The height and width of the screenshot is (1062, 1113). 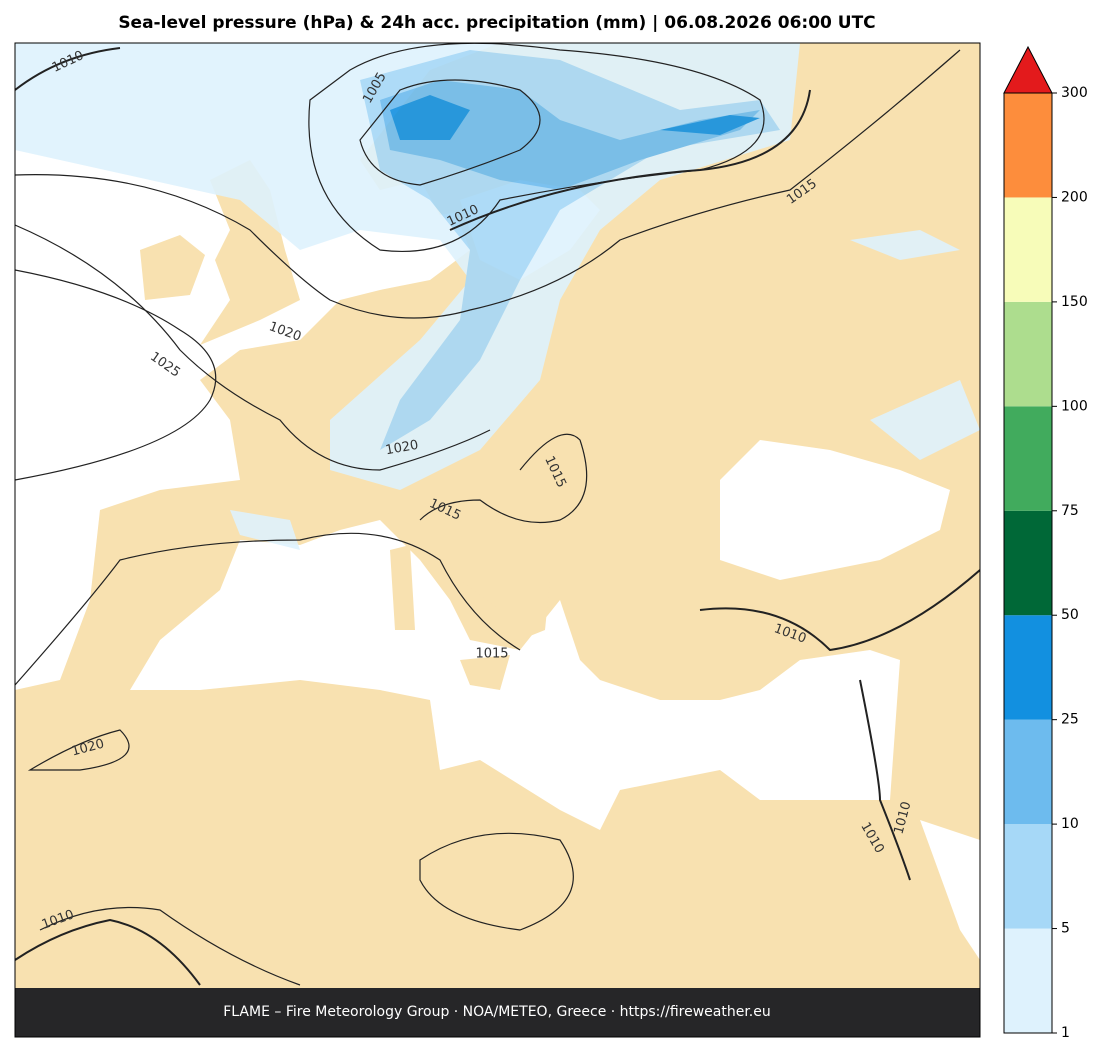 I want to click on colorbar-tick-label: 50, so click(x=1070, y=615).